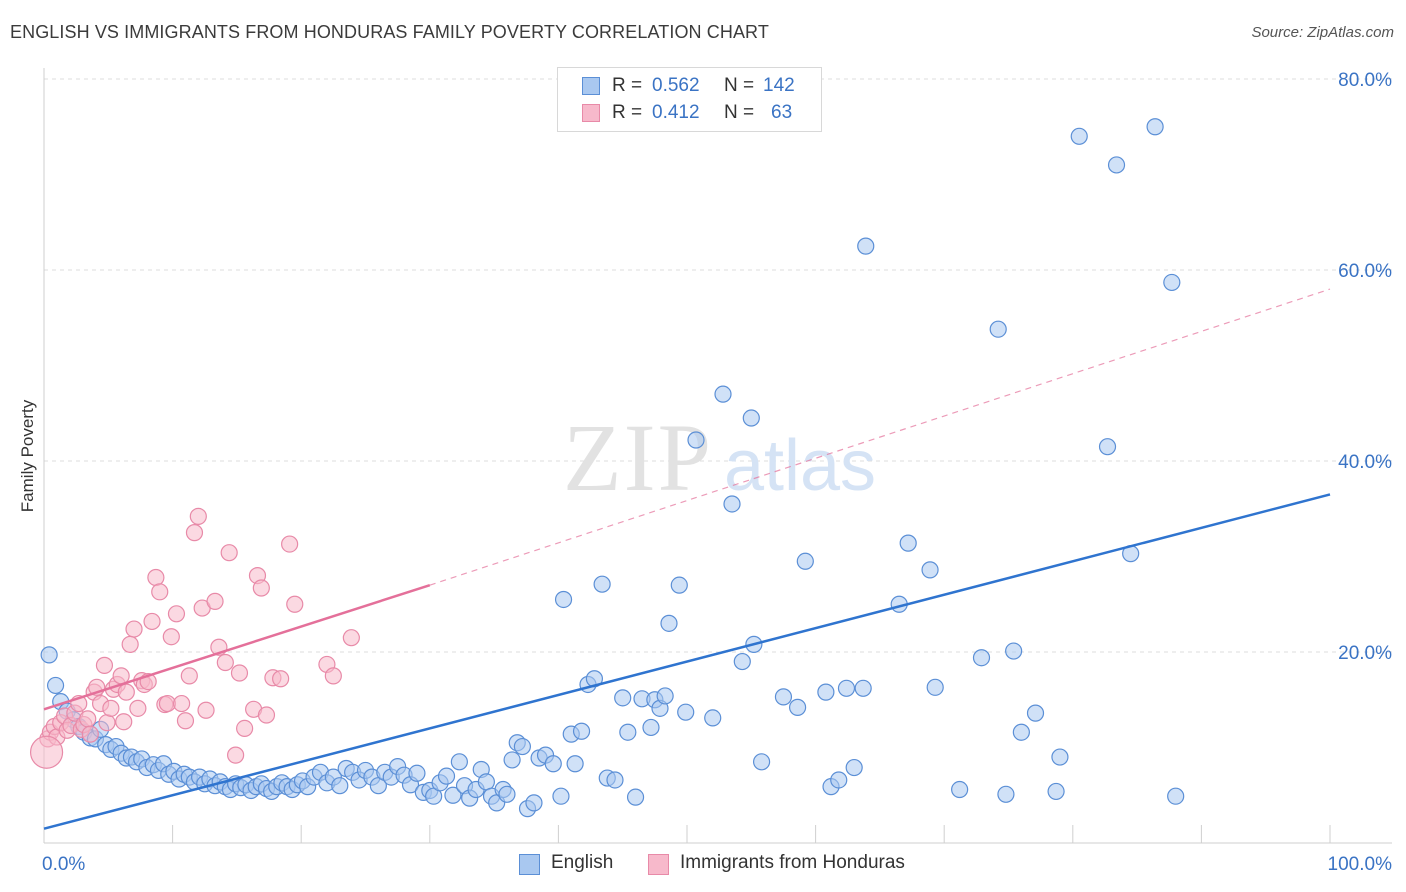 The image size is (1406, 892). I want to click on x-tick-labels: 0.0% 100.0%, so click(717, 864).